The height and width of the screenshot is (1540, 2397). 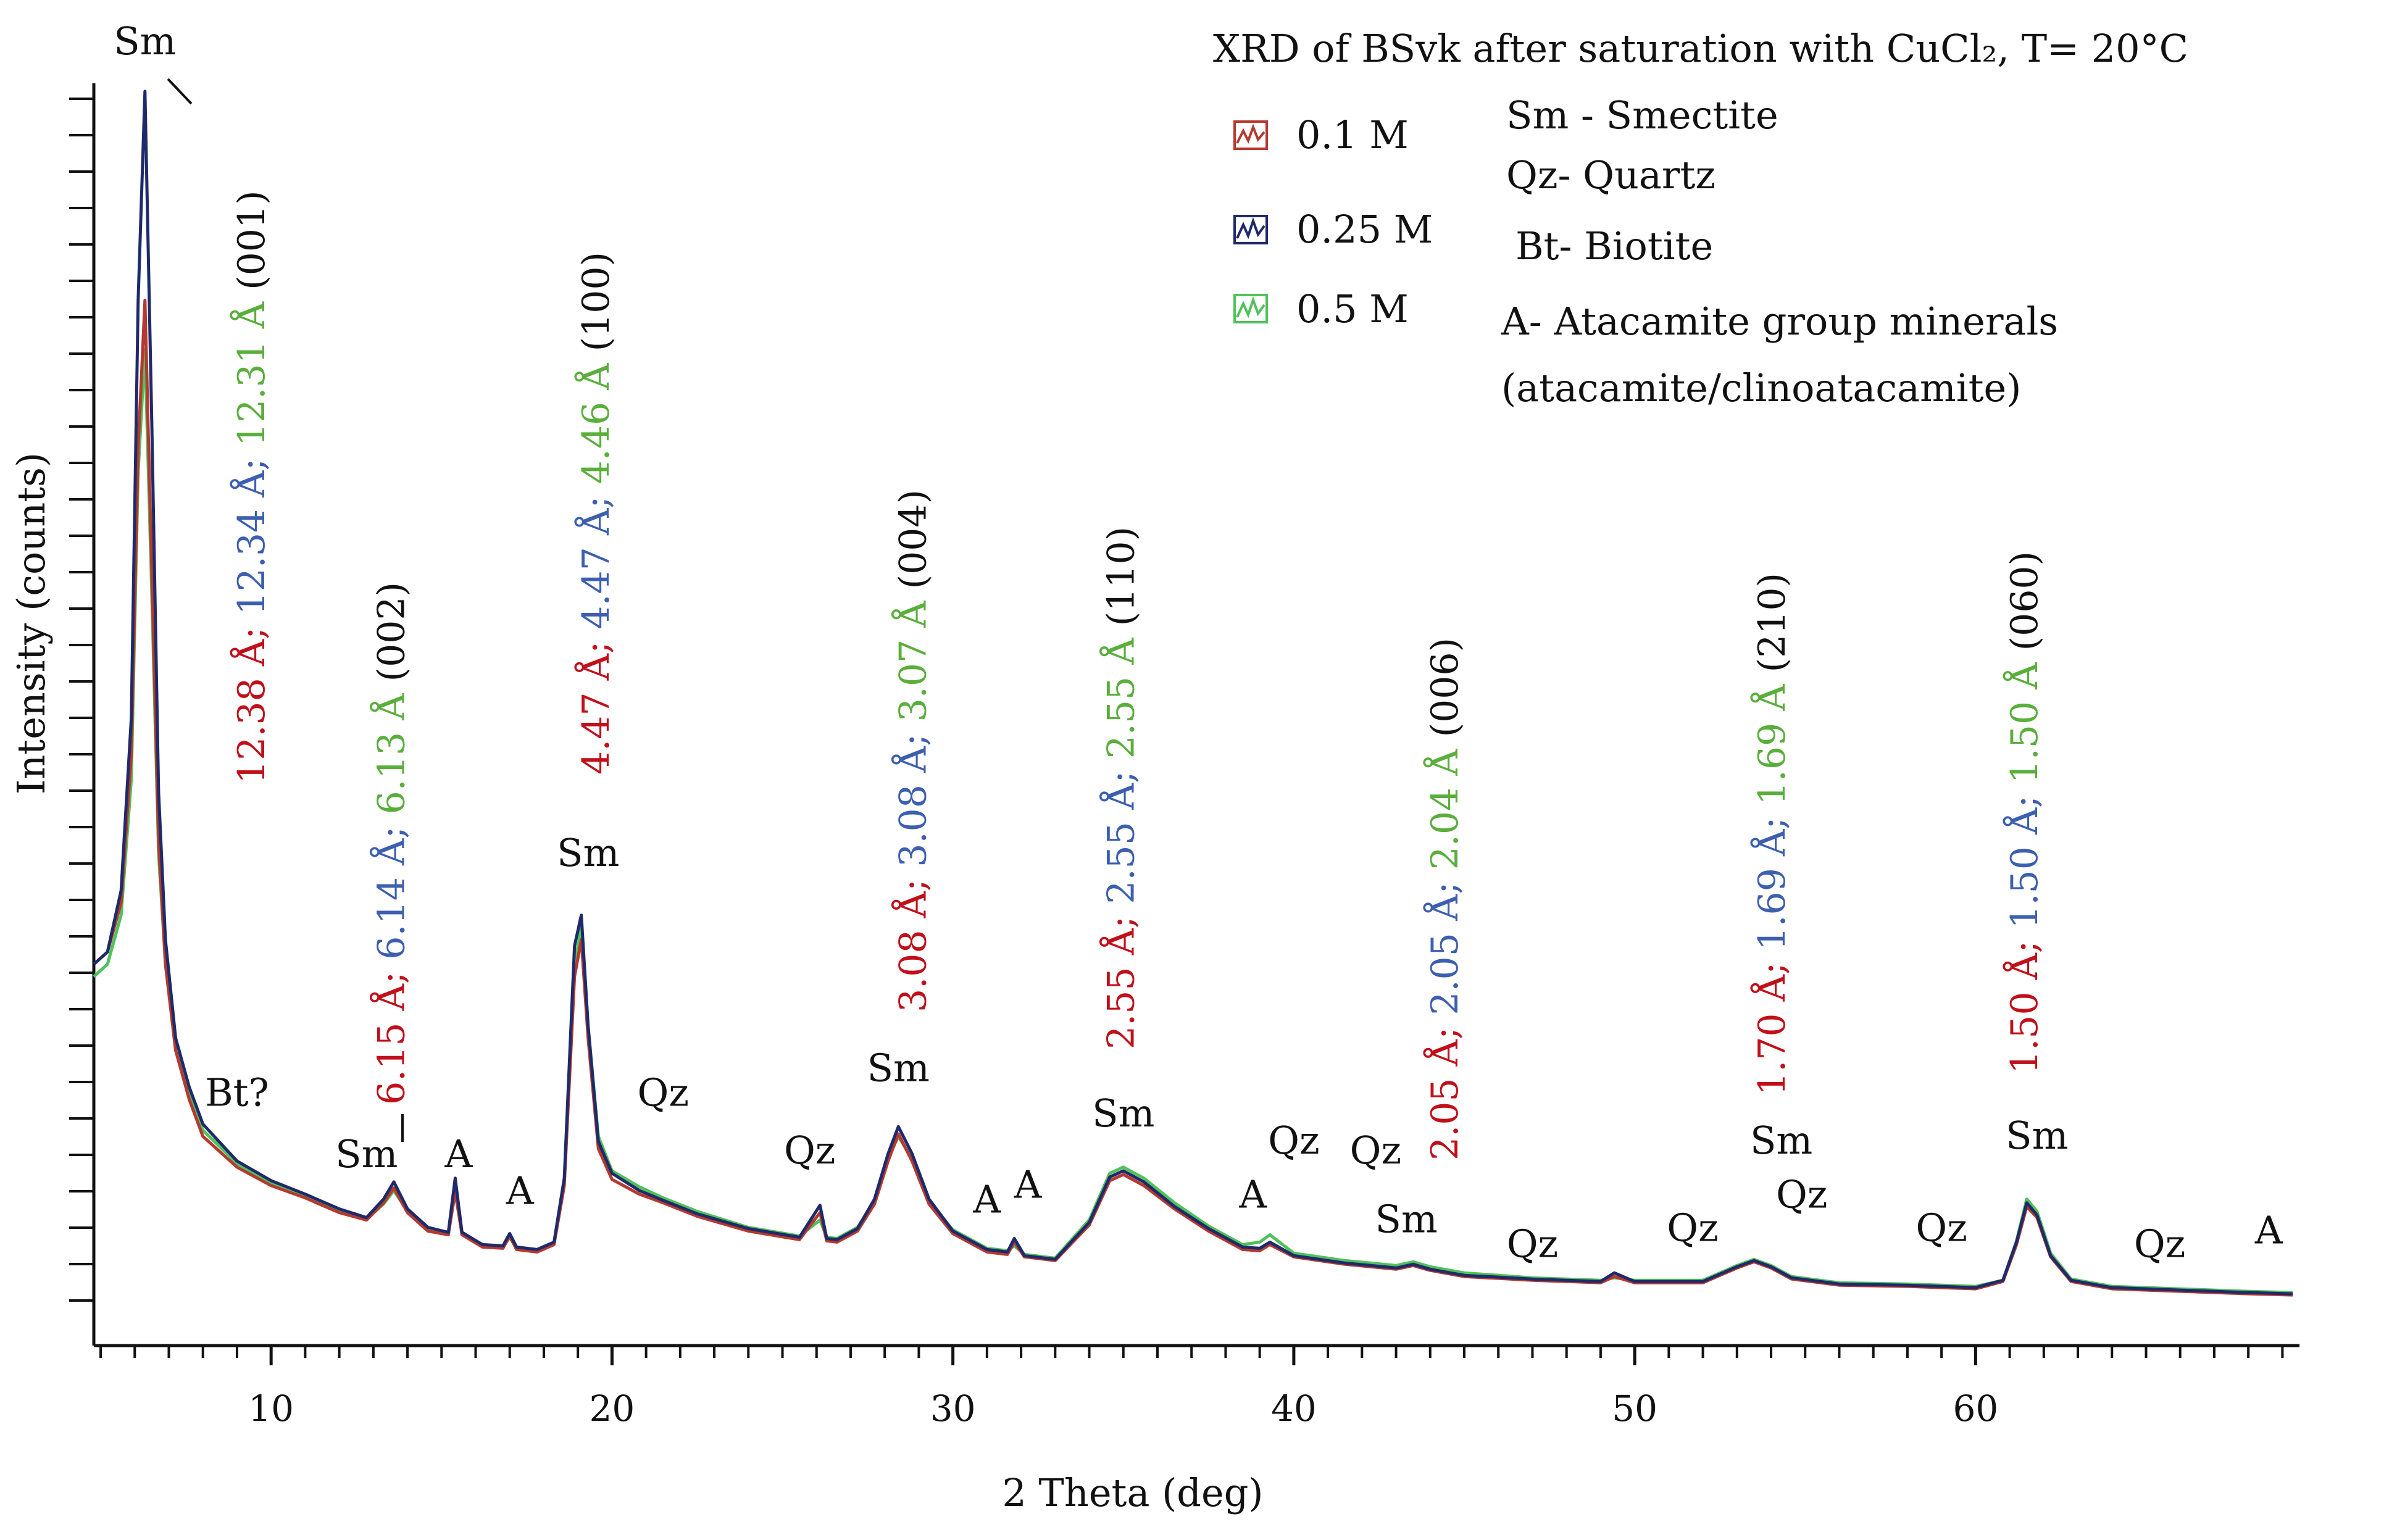 I want to click on legend-swatch-line-0.1m, so click(x=1250, y=133).